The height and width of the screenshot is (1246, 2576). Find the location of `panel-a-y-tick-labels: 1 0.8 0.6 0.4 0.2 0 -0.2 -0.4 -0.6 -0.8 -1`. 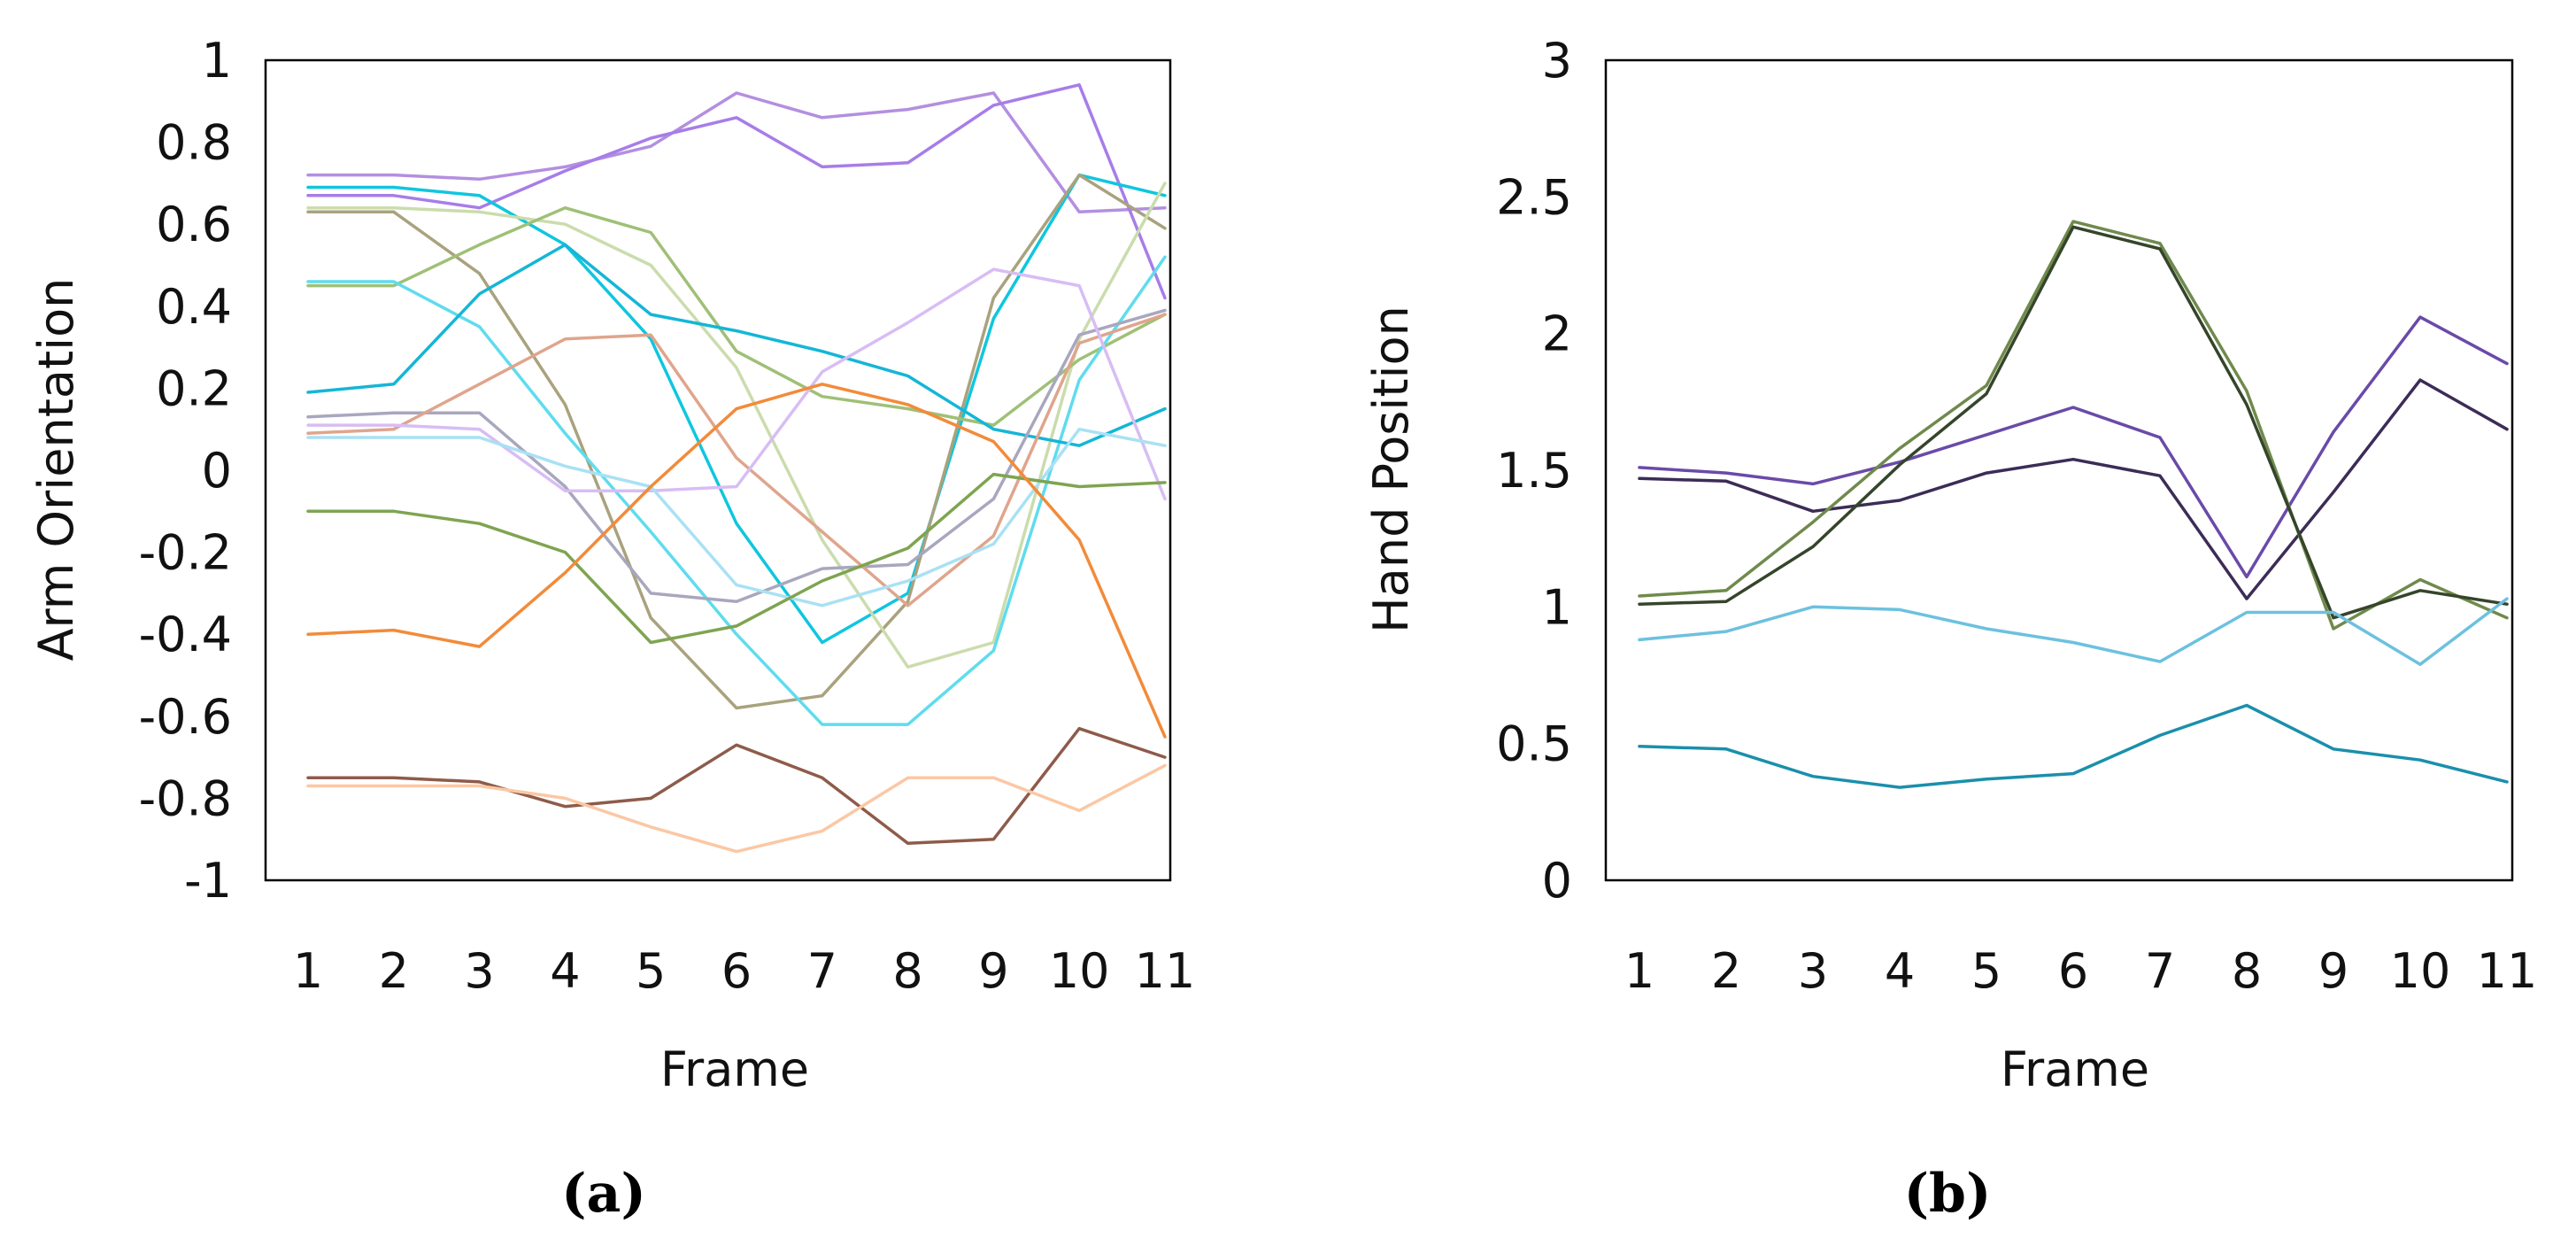

panel-a-y-tick-labels: 1 0.8 0.6 0.4 0.2 0 -0.2 -0.4 -0.6 -0.8 -1 is located at coordinates (185, 471).